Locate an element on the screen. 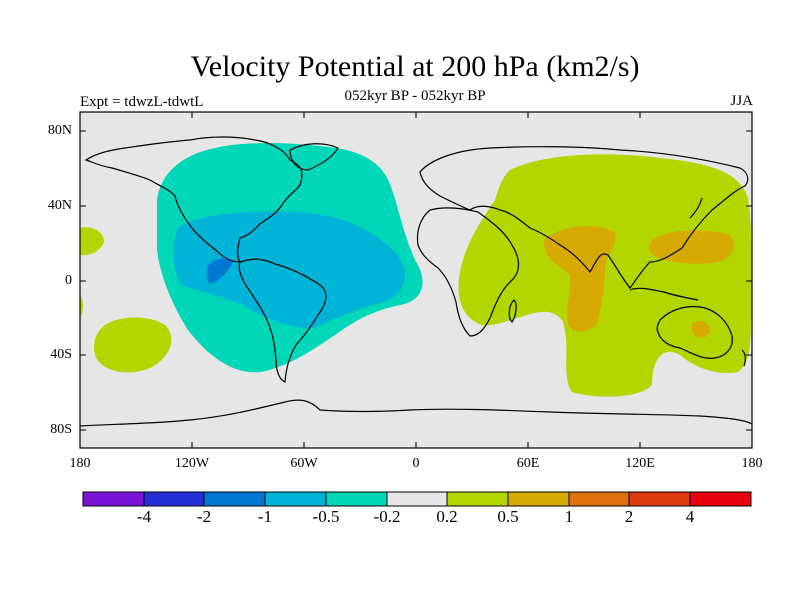 The image size is (800, 600). colorbar-label: -2 is located at coordinates (204, 516).